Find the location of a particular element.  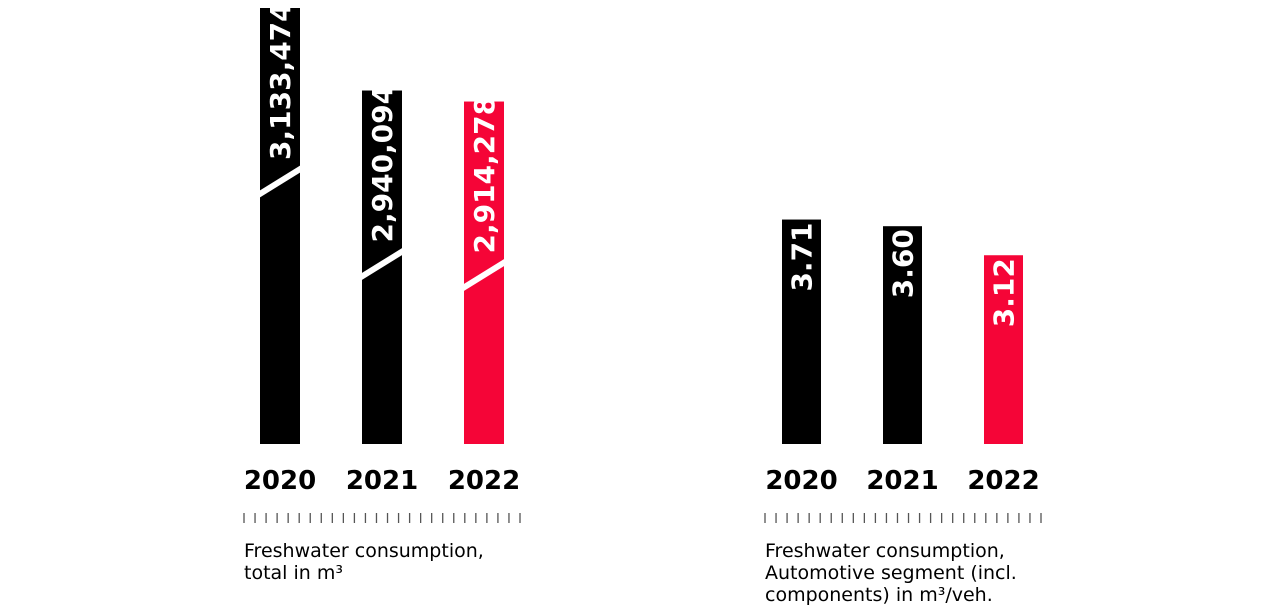

data-label: 3.60 is located at coordinates (903, 263).